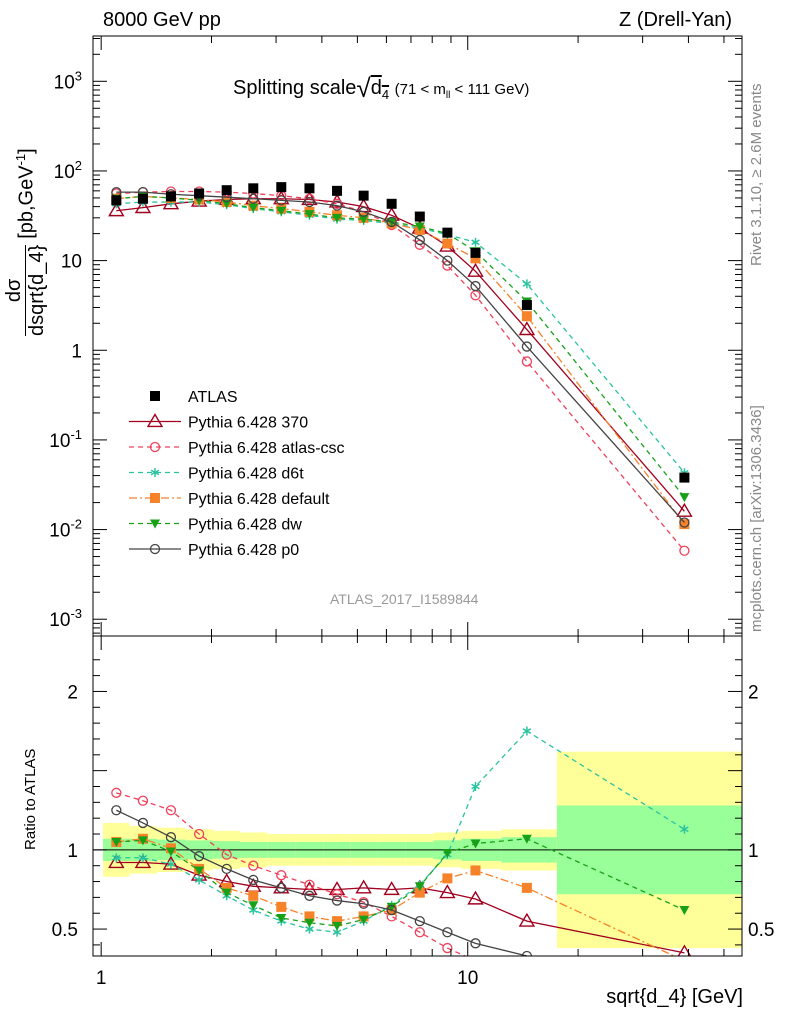  Describe the element at coordinates (467, 978) in the screenshot. I see `x-tick-label: 10` at that location.